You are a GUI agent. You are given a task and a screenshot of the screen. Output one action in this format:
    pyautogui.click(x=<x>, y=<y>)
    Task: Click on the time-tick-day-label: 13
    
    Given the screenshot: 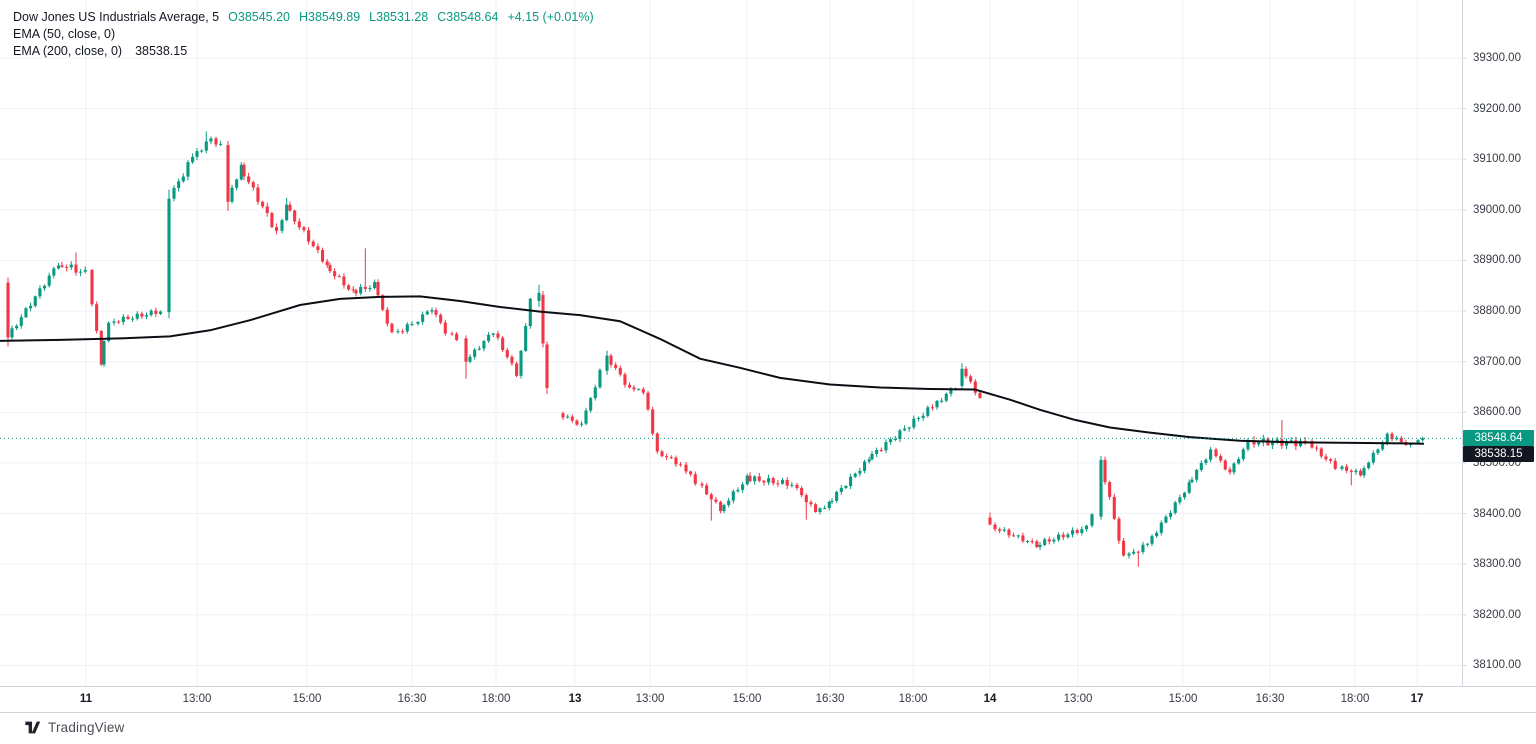 What is the action you would take?
    pyautogui.click(x=575, y=699)
    